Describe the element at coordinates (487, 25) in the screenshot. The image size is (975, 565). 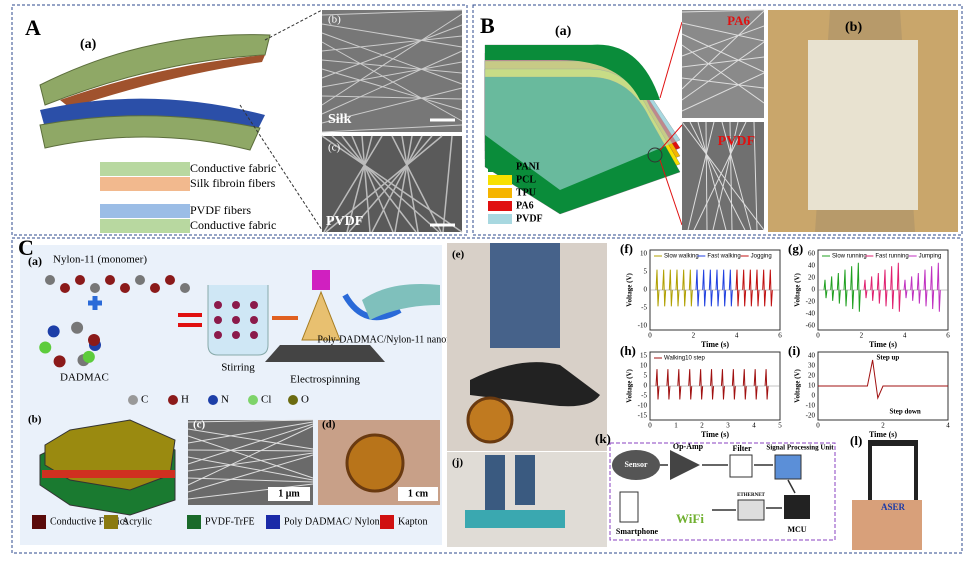
I see `label: B` at that location.